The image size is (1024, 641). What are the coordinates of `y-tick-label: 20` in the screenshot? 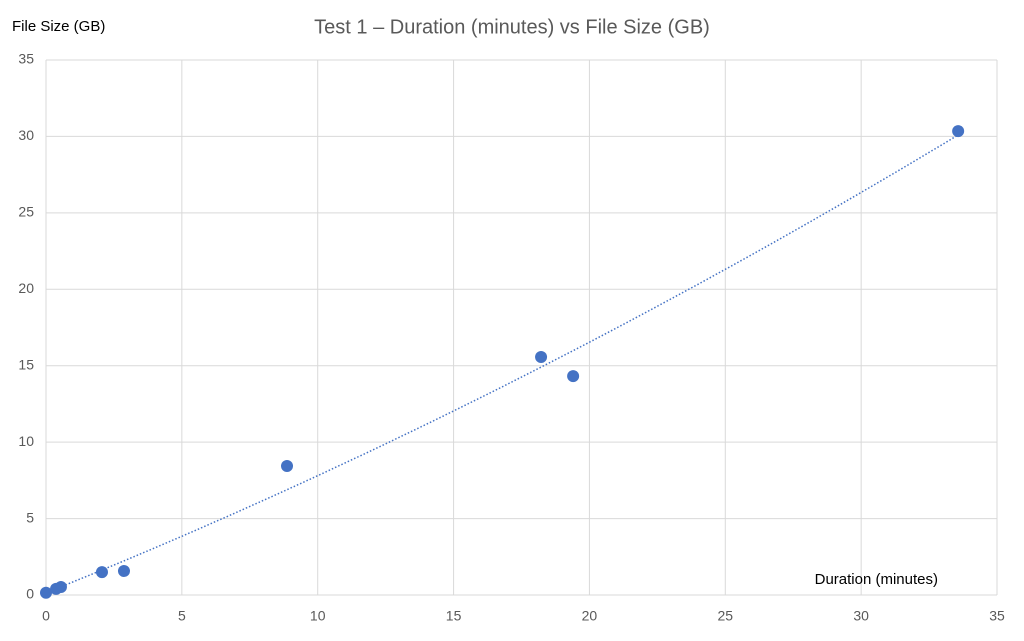 It's located at (26, 288).